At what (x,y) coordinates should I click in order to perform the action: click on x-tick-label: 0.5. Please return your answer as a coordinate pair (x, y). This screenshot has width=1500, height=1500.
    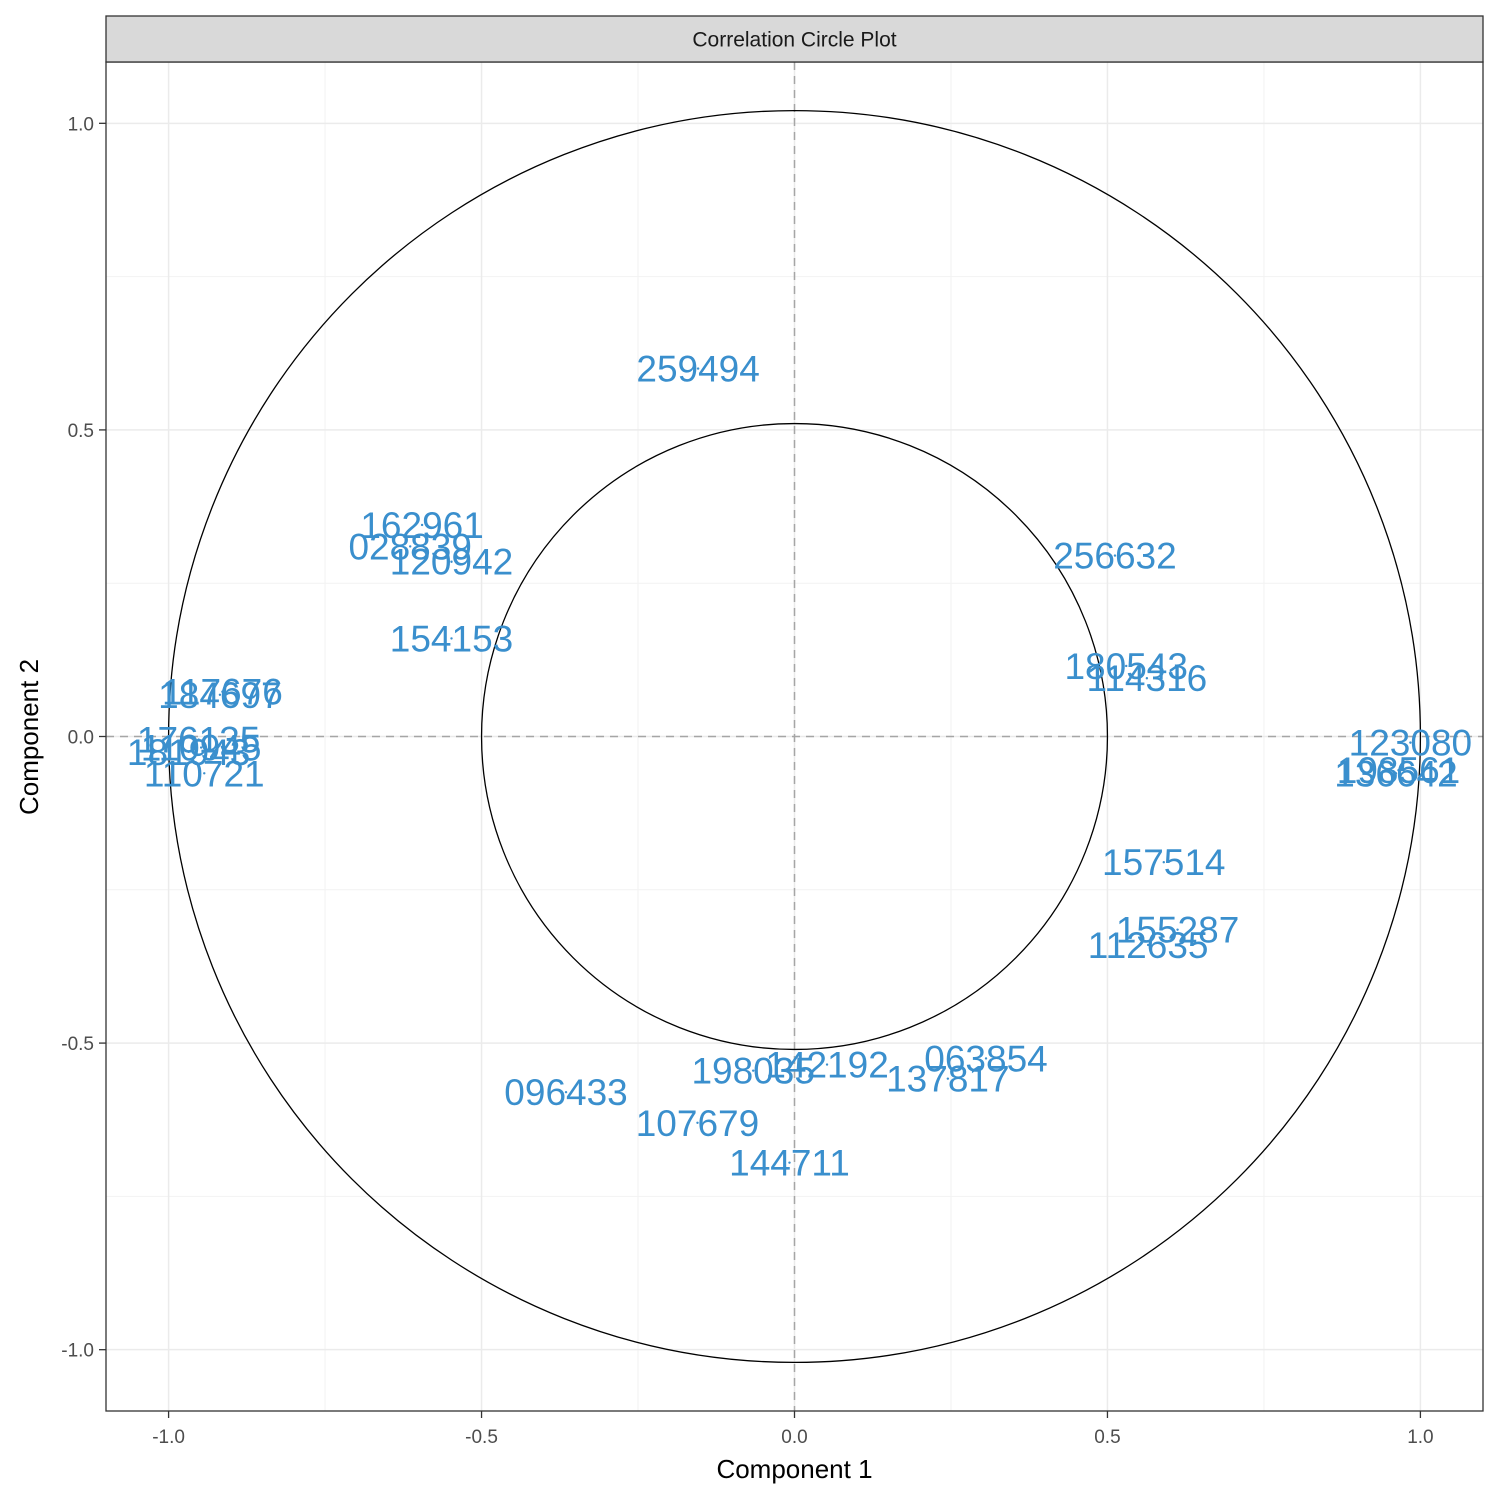
    Looking at the image, I should click on (1107, 1437).